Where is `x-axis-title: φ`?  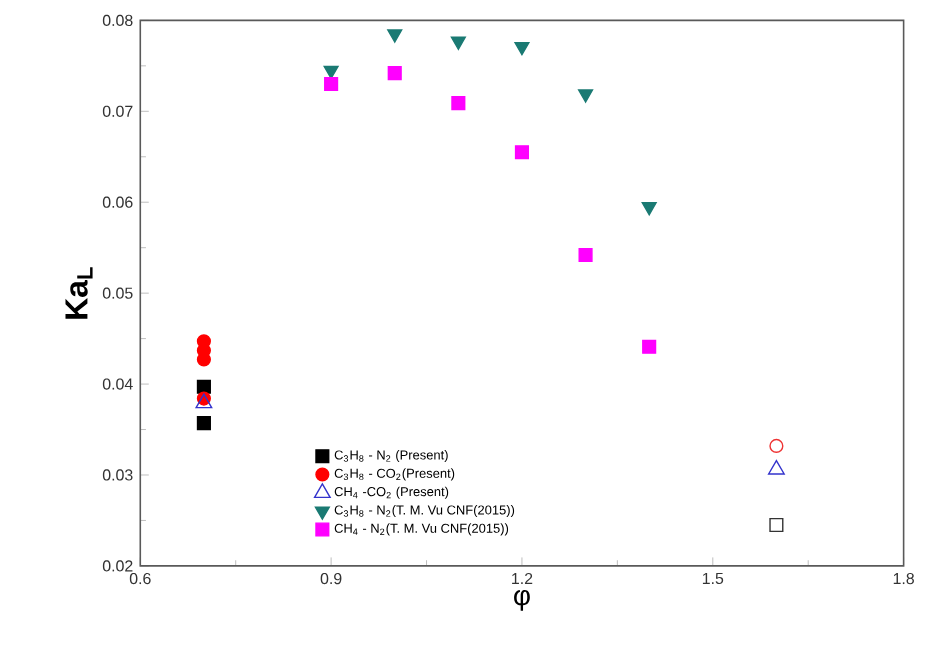
x-axis-title: φ is located at coordinates (522, 600).